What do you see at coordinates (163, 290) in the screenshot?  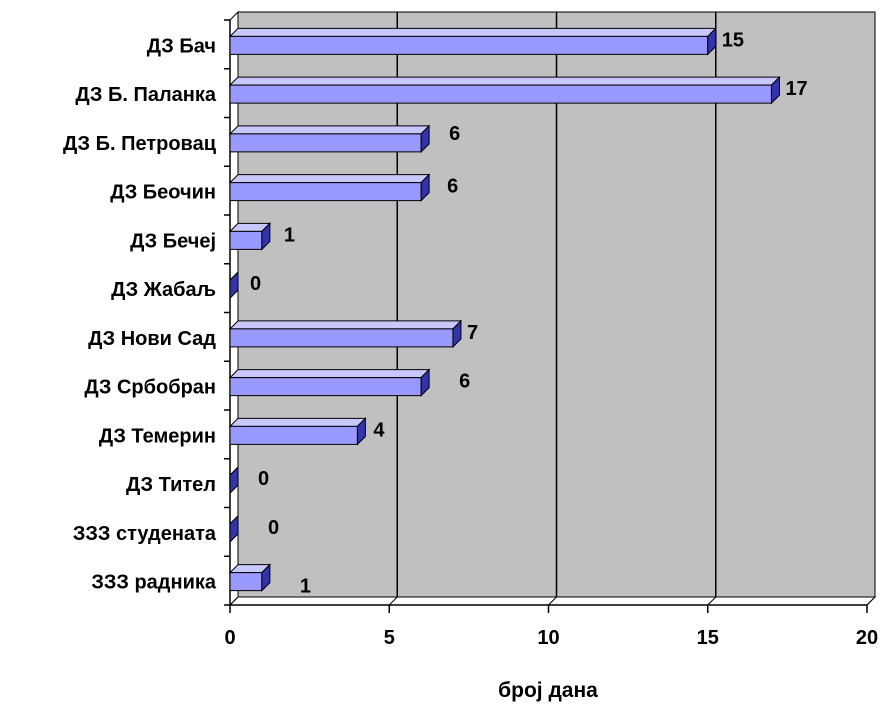 I see `category-label: ДЗ Жабаљ` at bounding box center [163, 290].